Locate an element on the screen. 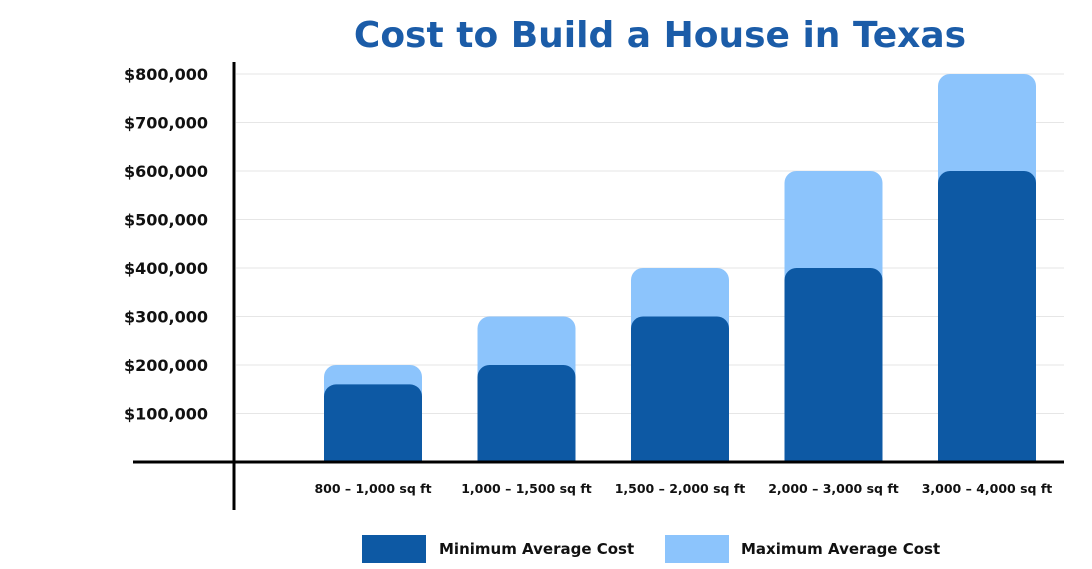 This screenshot has height=569, width=1092. y-tick-label: $500,000 is located at coordinates (166, 220).